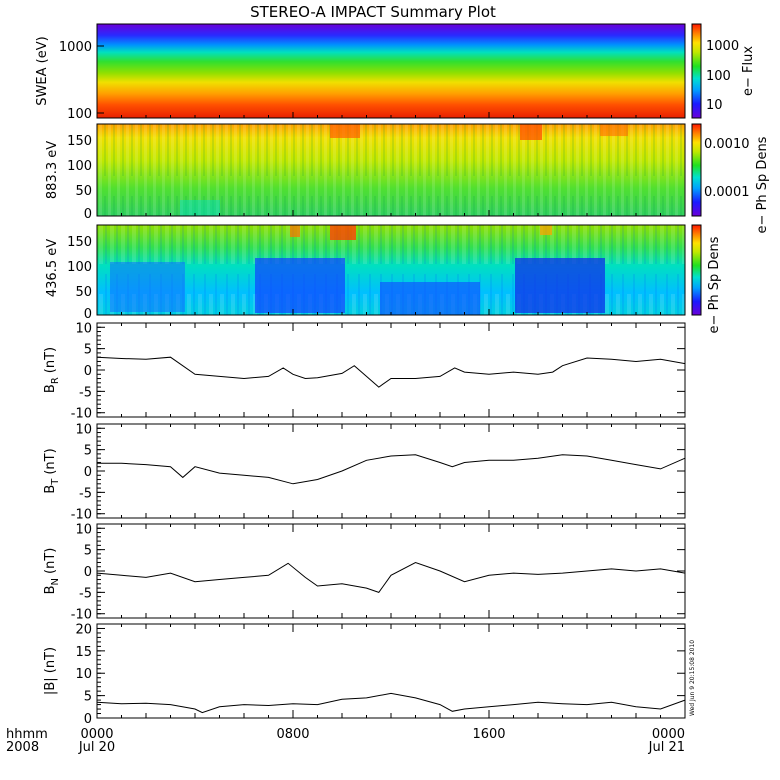  I want to click on pad436-ytick-0: 0, so click(88, 314).